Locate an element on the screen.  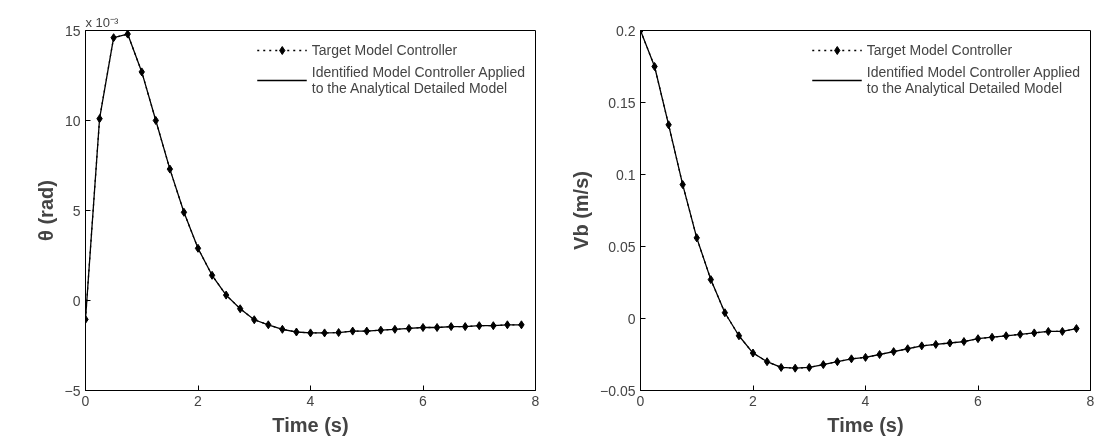
y-tick-label: 0.2 is located at coordinates (626, 30).